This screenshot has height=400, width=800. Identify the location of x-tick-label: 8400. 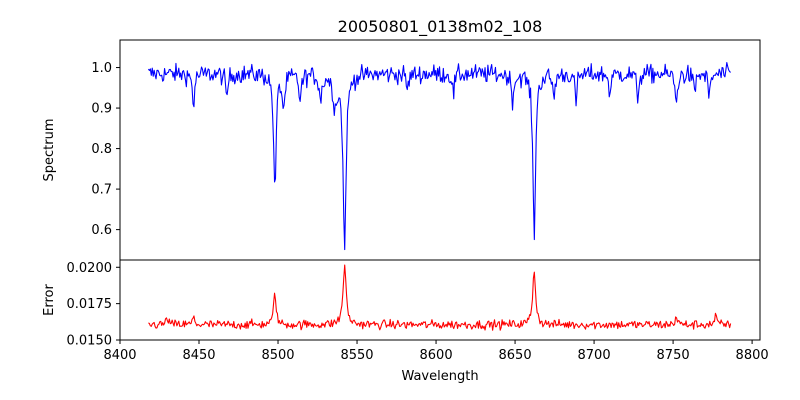
(119, 355).